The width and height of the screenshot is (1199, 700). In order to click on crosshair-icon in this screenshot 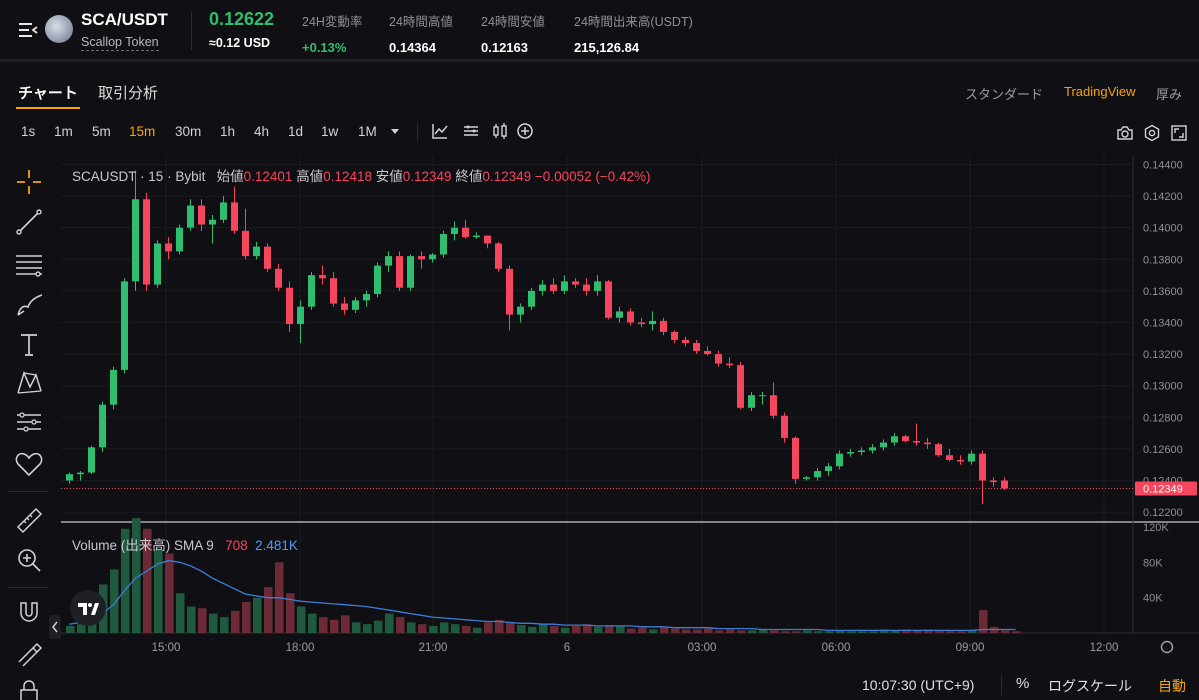, I will do `click(29, 182)`.